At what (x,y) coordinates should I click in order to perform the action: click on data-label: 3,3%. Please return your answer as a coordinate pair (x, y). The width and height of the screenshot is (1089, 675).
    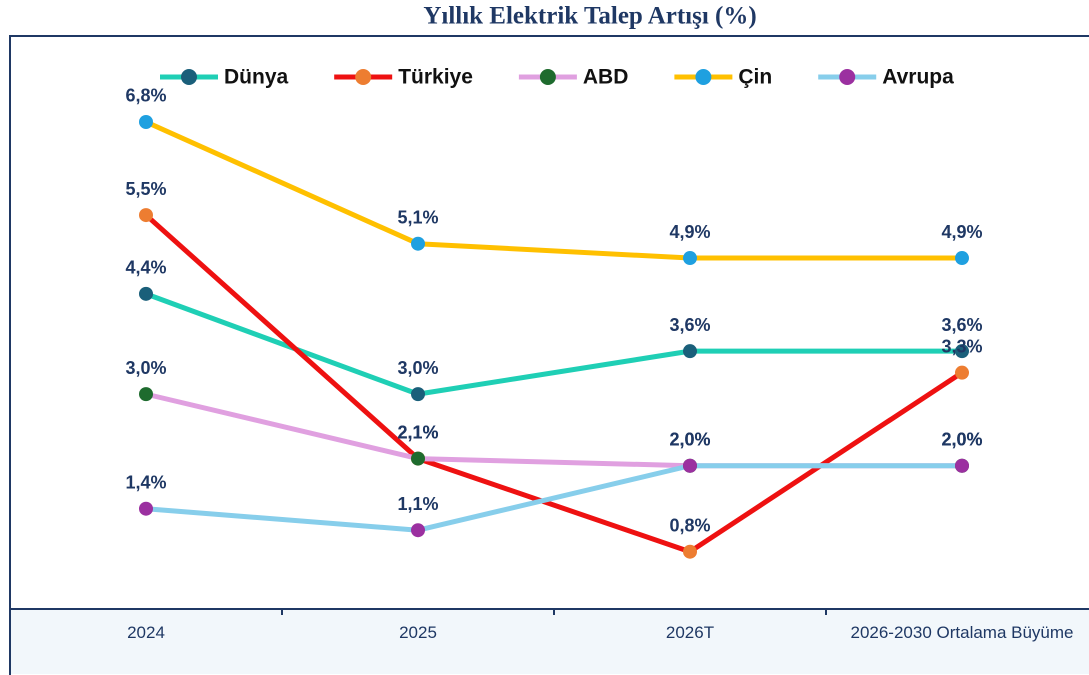
    Looking at the image, I should click on (961, 346).